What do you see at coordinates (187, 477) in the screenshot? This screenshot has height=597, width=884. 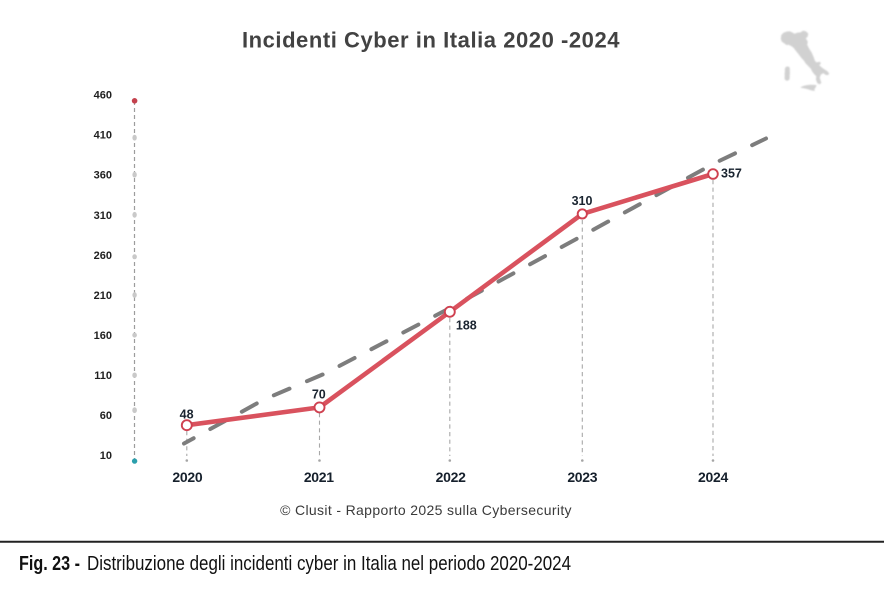 I see `svg-text: 2020` at bounding box center [187, 477].